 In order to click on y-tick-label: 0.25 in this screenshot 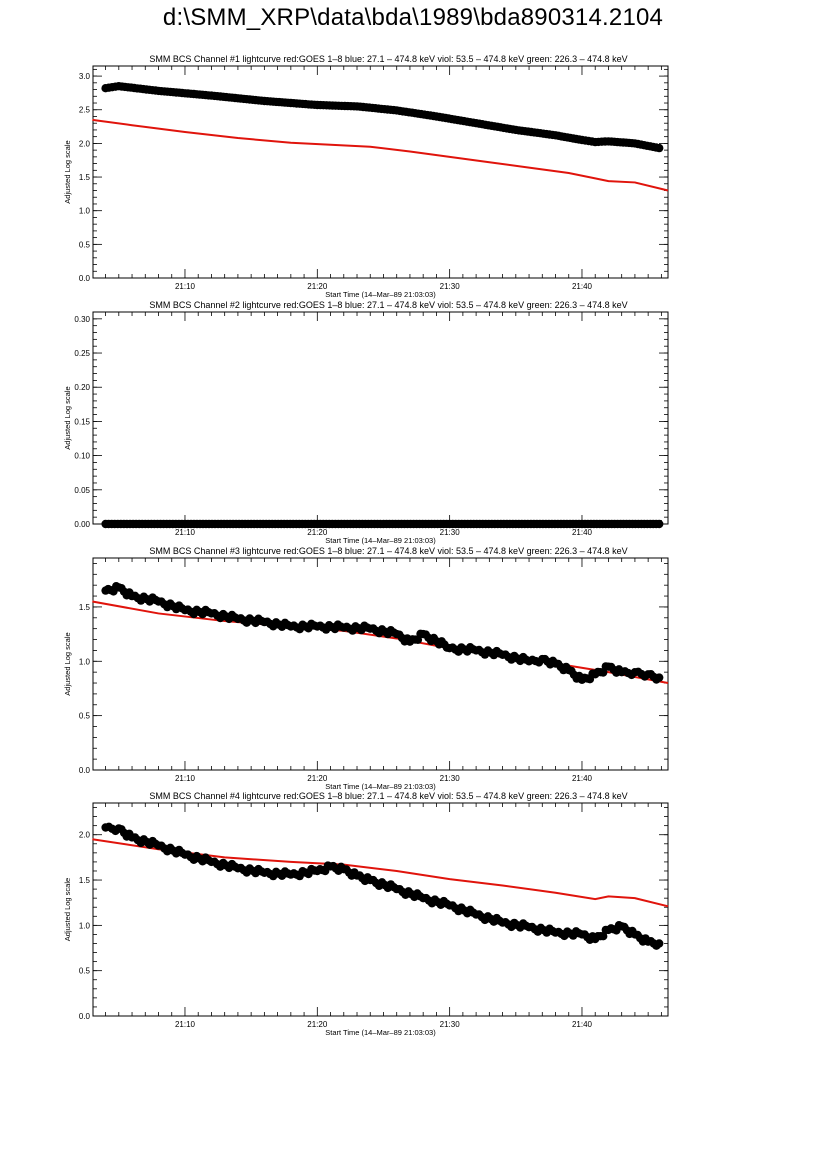, I will do `click(82, 353)`.